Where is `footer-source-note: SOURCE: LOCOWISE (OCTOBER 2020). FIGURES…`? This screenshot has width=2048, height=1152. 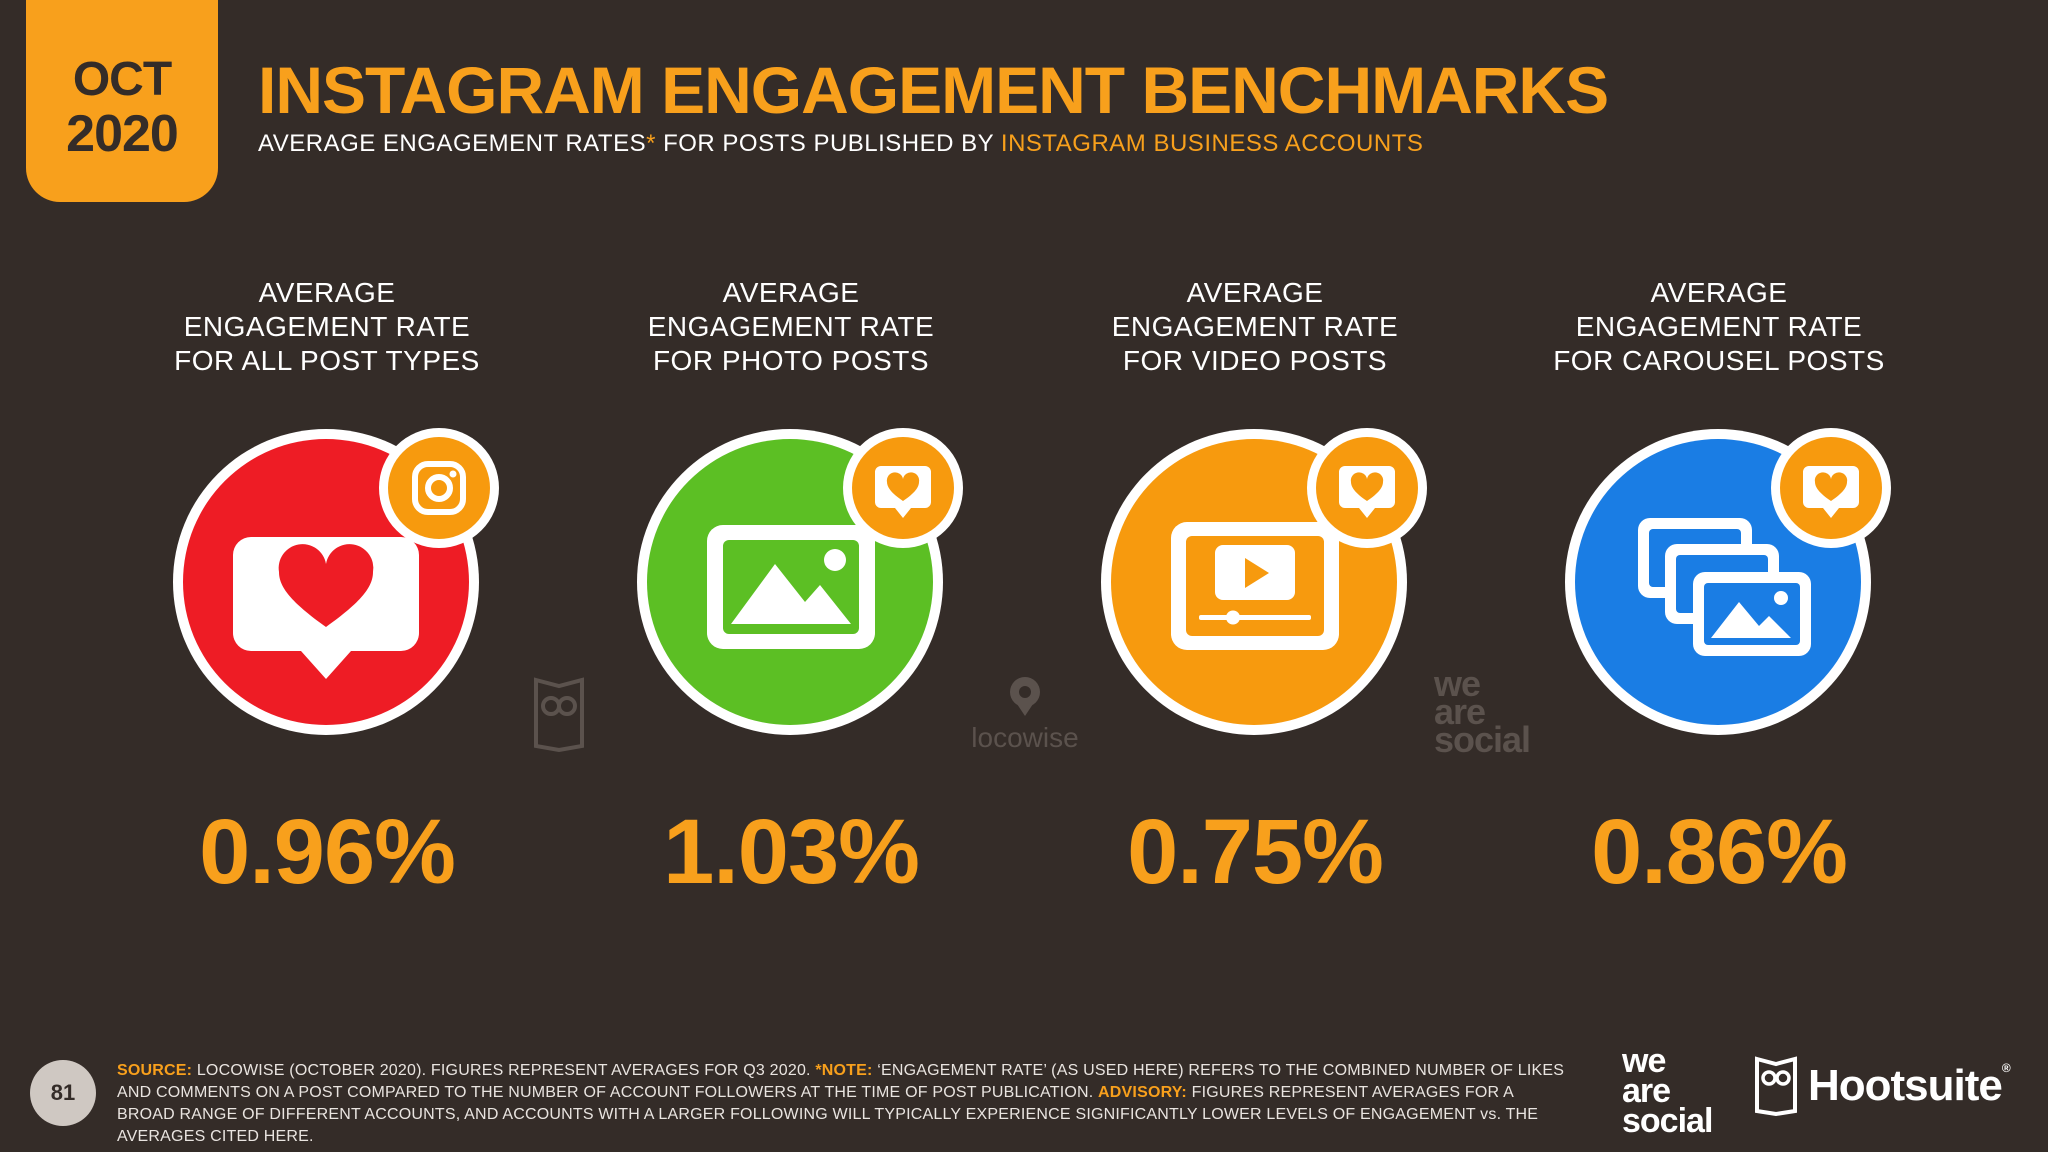
footer-source-note: SOURCE: LOCOWISE (OCTOBER 2020). FIGURES… is located at coordinates (842, 1104).